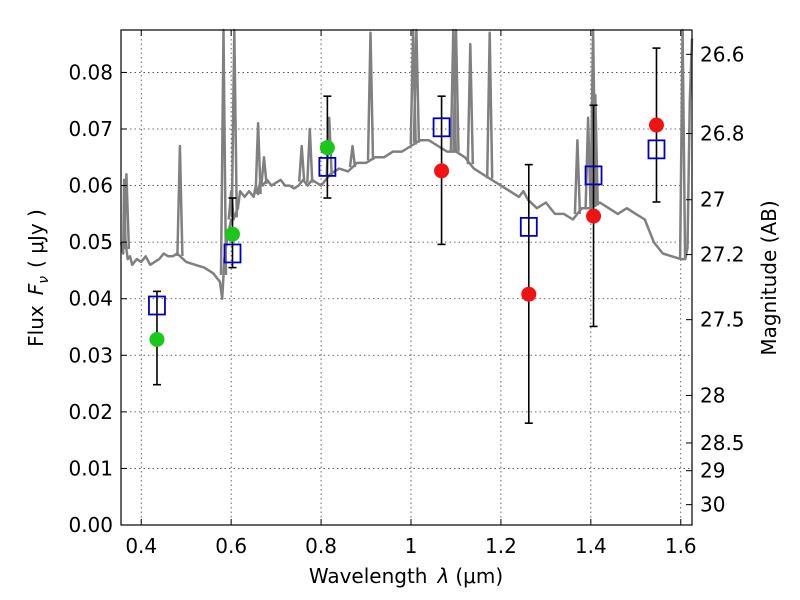  Describe the element at coordinates (90, 129) in the screenshot. I see `y-tick-label: 0.07` at that location.